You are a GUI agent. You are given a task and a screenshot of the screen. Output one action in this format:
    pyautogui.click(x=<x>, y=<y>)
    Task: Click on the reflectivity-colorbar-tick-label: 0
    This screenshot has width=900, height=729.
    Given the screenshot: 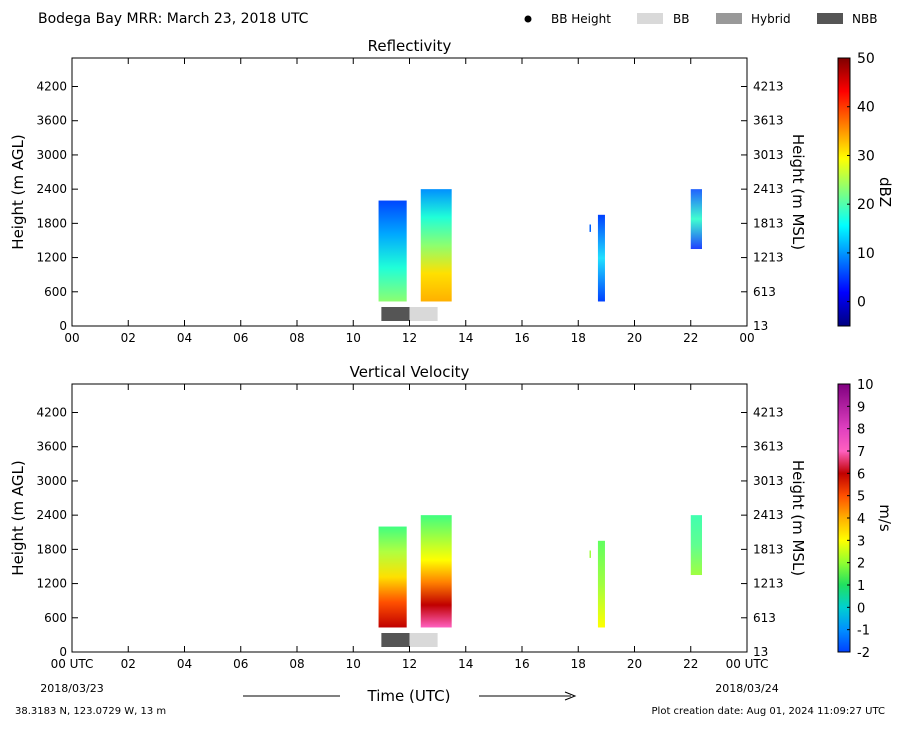 What is the action you would take?
    pyautogui.click(x=861, y=303)
    